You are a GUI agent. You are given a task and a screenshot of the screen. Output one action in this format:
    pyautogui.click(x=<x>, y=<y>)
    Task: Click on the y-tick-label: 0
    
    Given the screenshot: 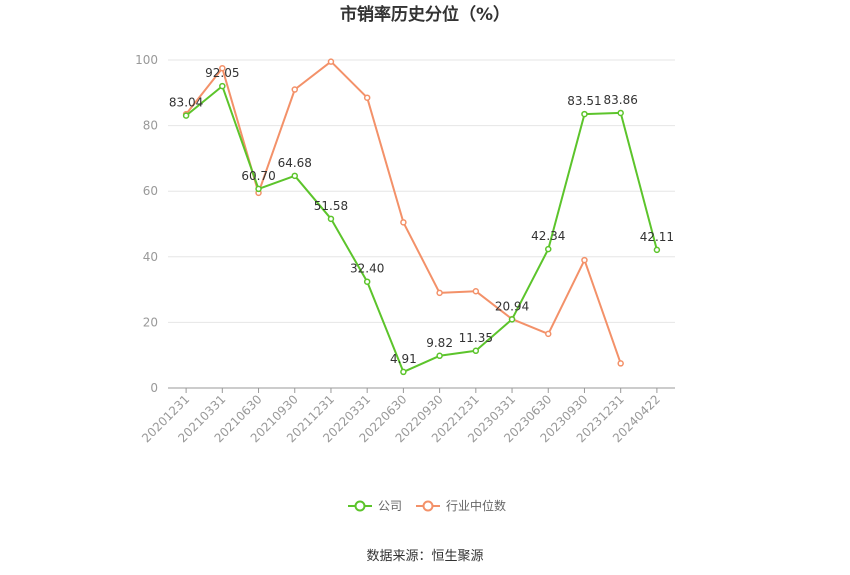 What is the action you would take?
    pyautogui.click(x=154, y=388)
    